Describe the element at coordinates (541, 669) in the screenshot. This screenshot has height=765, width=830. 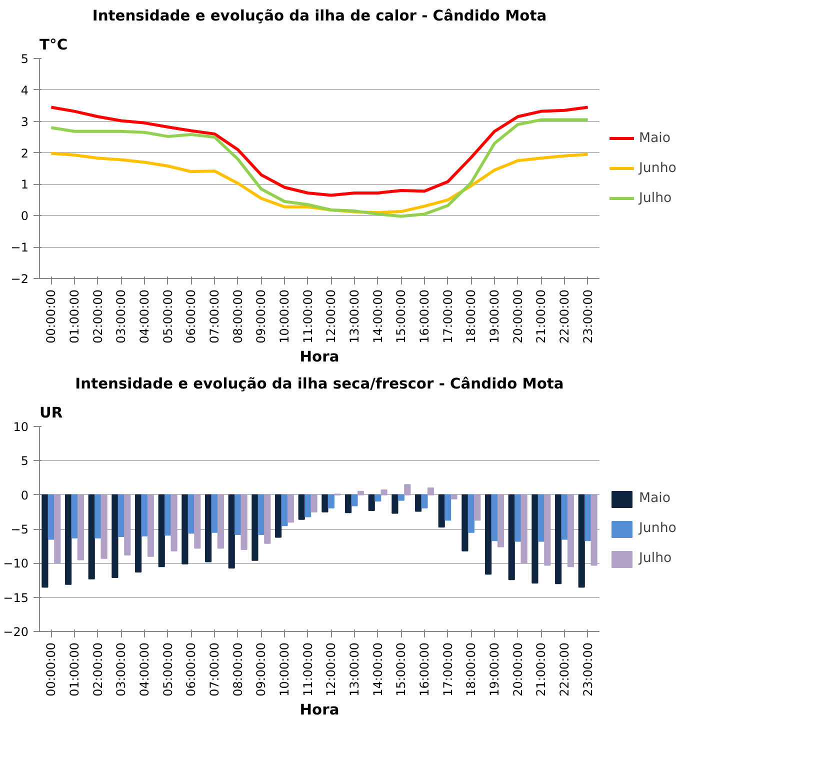
I see `x-tick-label: 21:00:00` at that location.